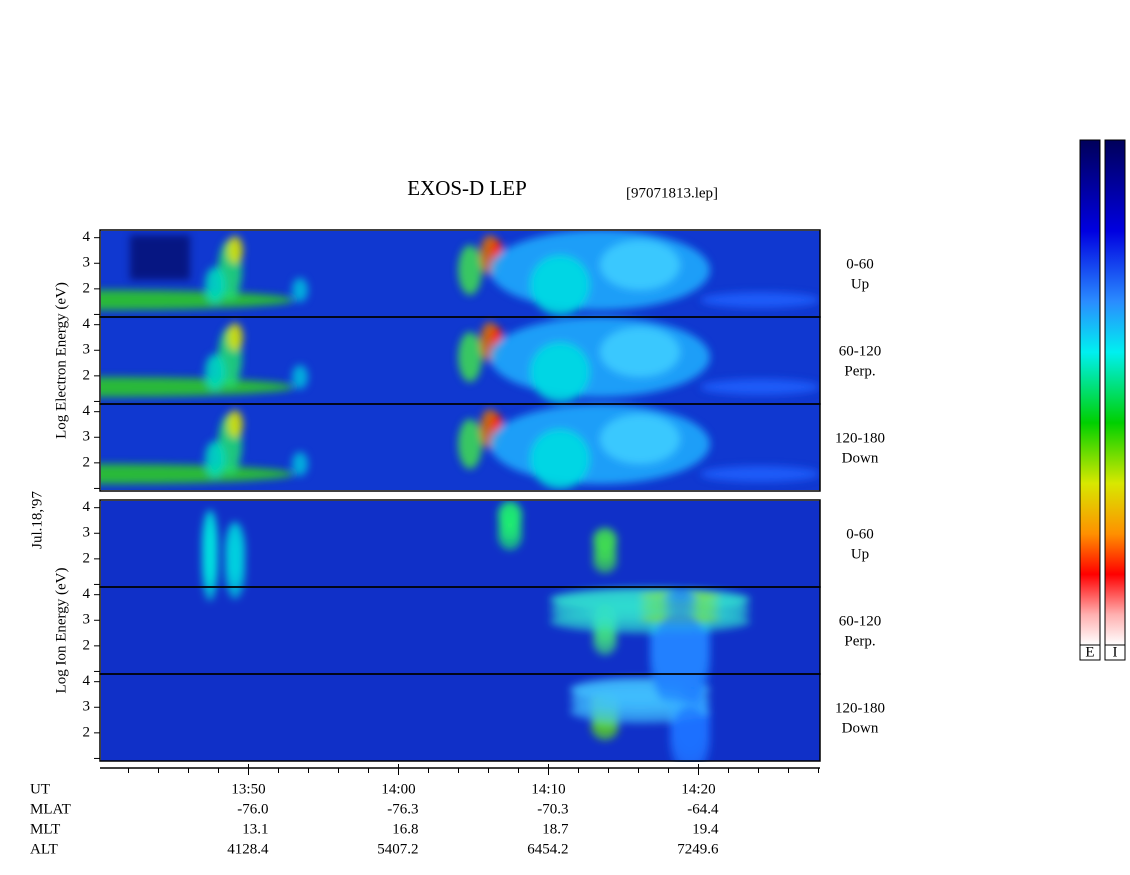 This screenshot has height=875, width=1130. I want to click on file-label: [97071813.lep], so click(672, 193).